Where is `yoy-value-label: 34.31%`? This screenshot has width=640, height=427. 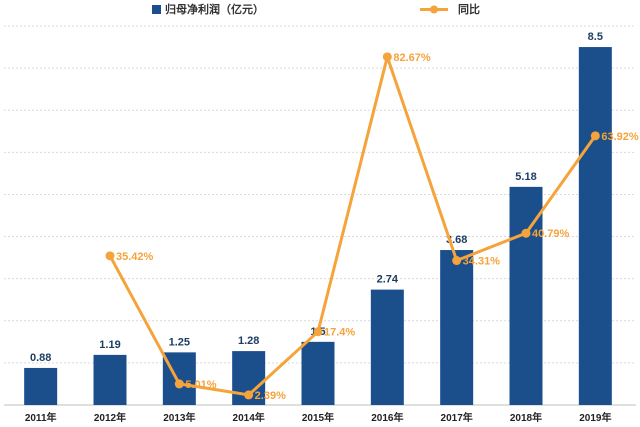
yoy-value-label: 34.31% is located at coordinates (482, 262).